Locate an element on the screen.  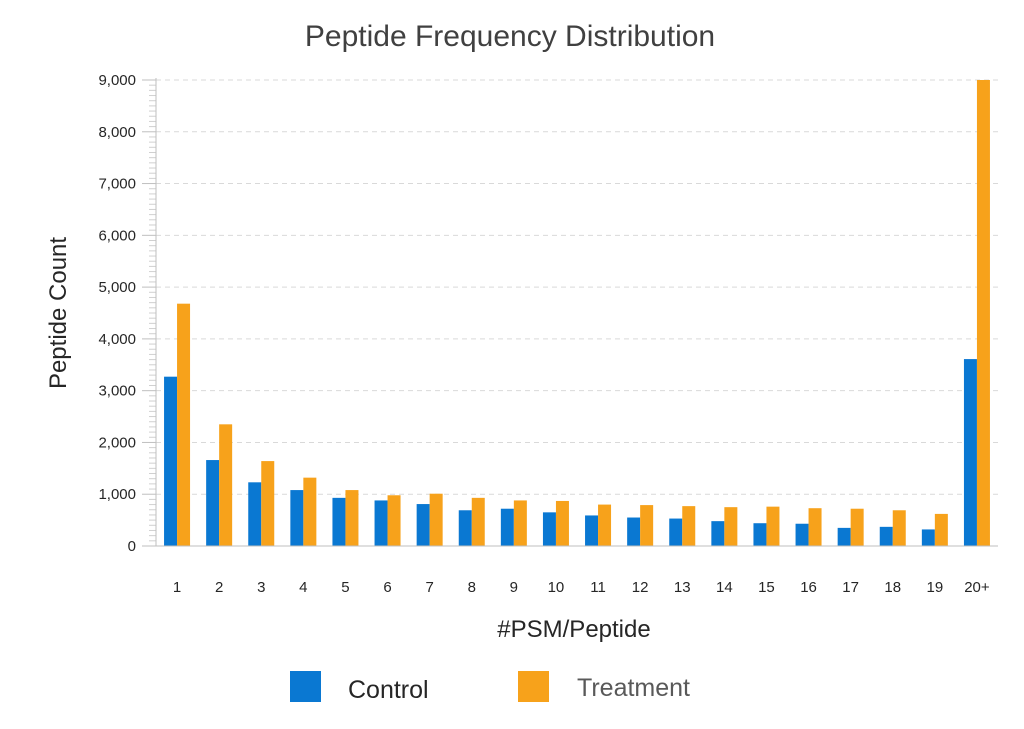
y-tick-label: 9,000 is located at coordinates (117, 80).